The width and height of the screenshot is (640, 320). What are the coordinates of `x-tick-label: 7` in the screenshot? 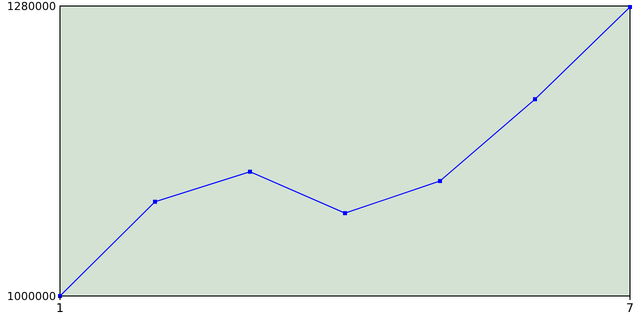 It's located at (630, 308).